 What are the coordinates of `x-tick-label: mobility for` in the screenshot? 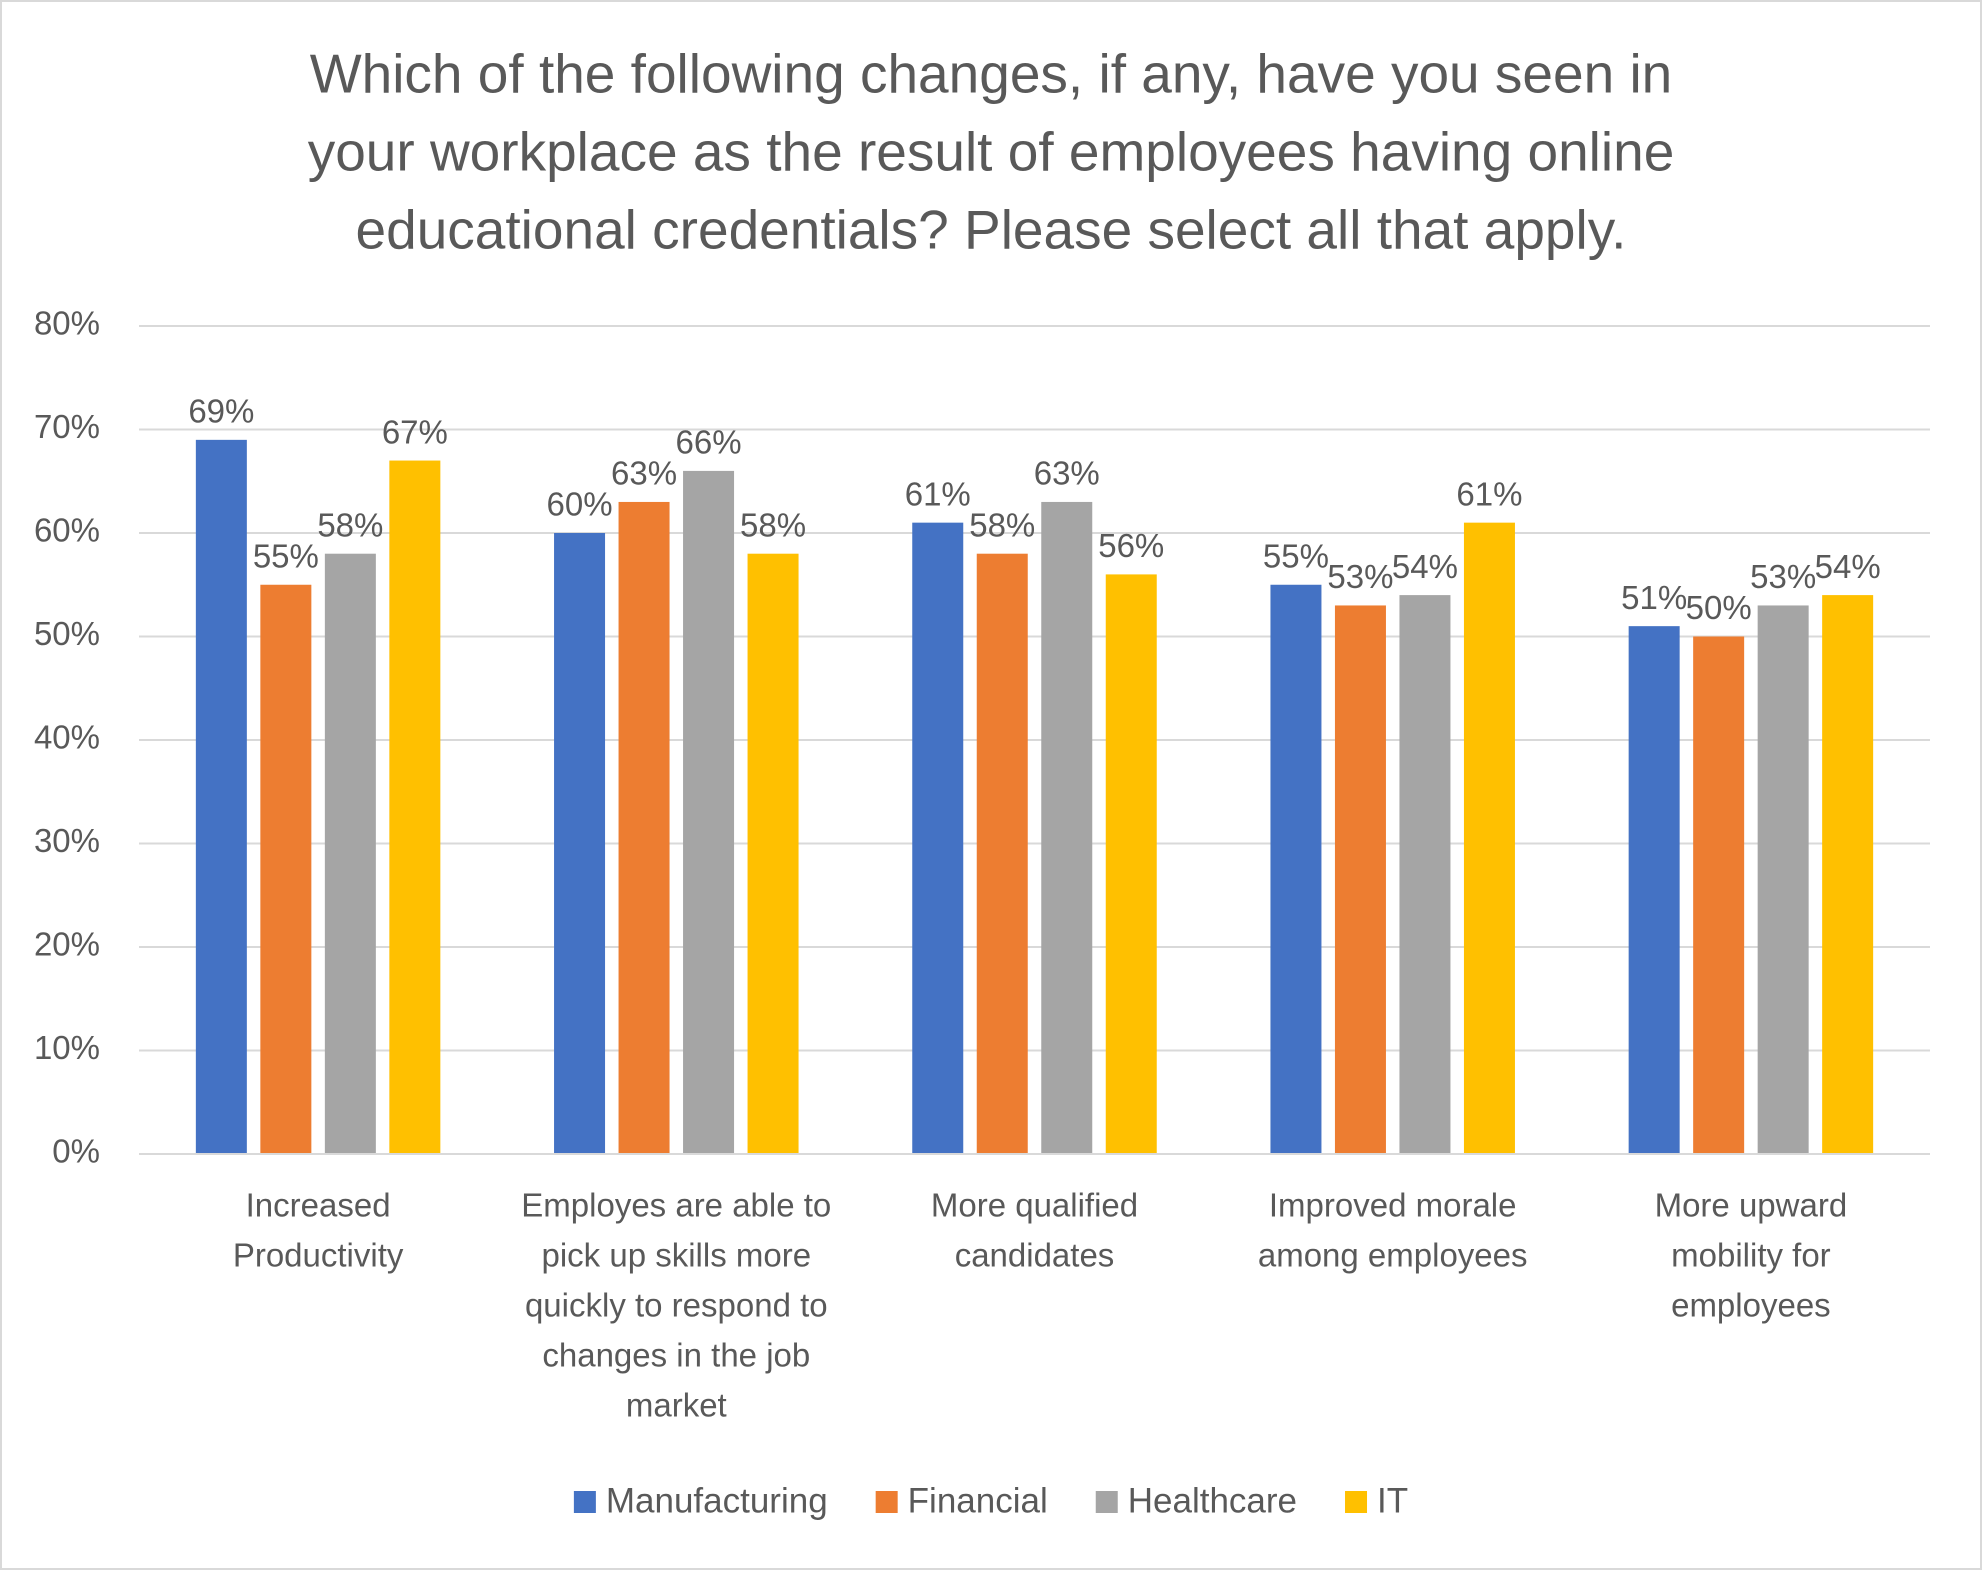 It's located at (1751, 1255).